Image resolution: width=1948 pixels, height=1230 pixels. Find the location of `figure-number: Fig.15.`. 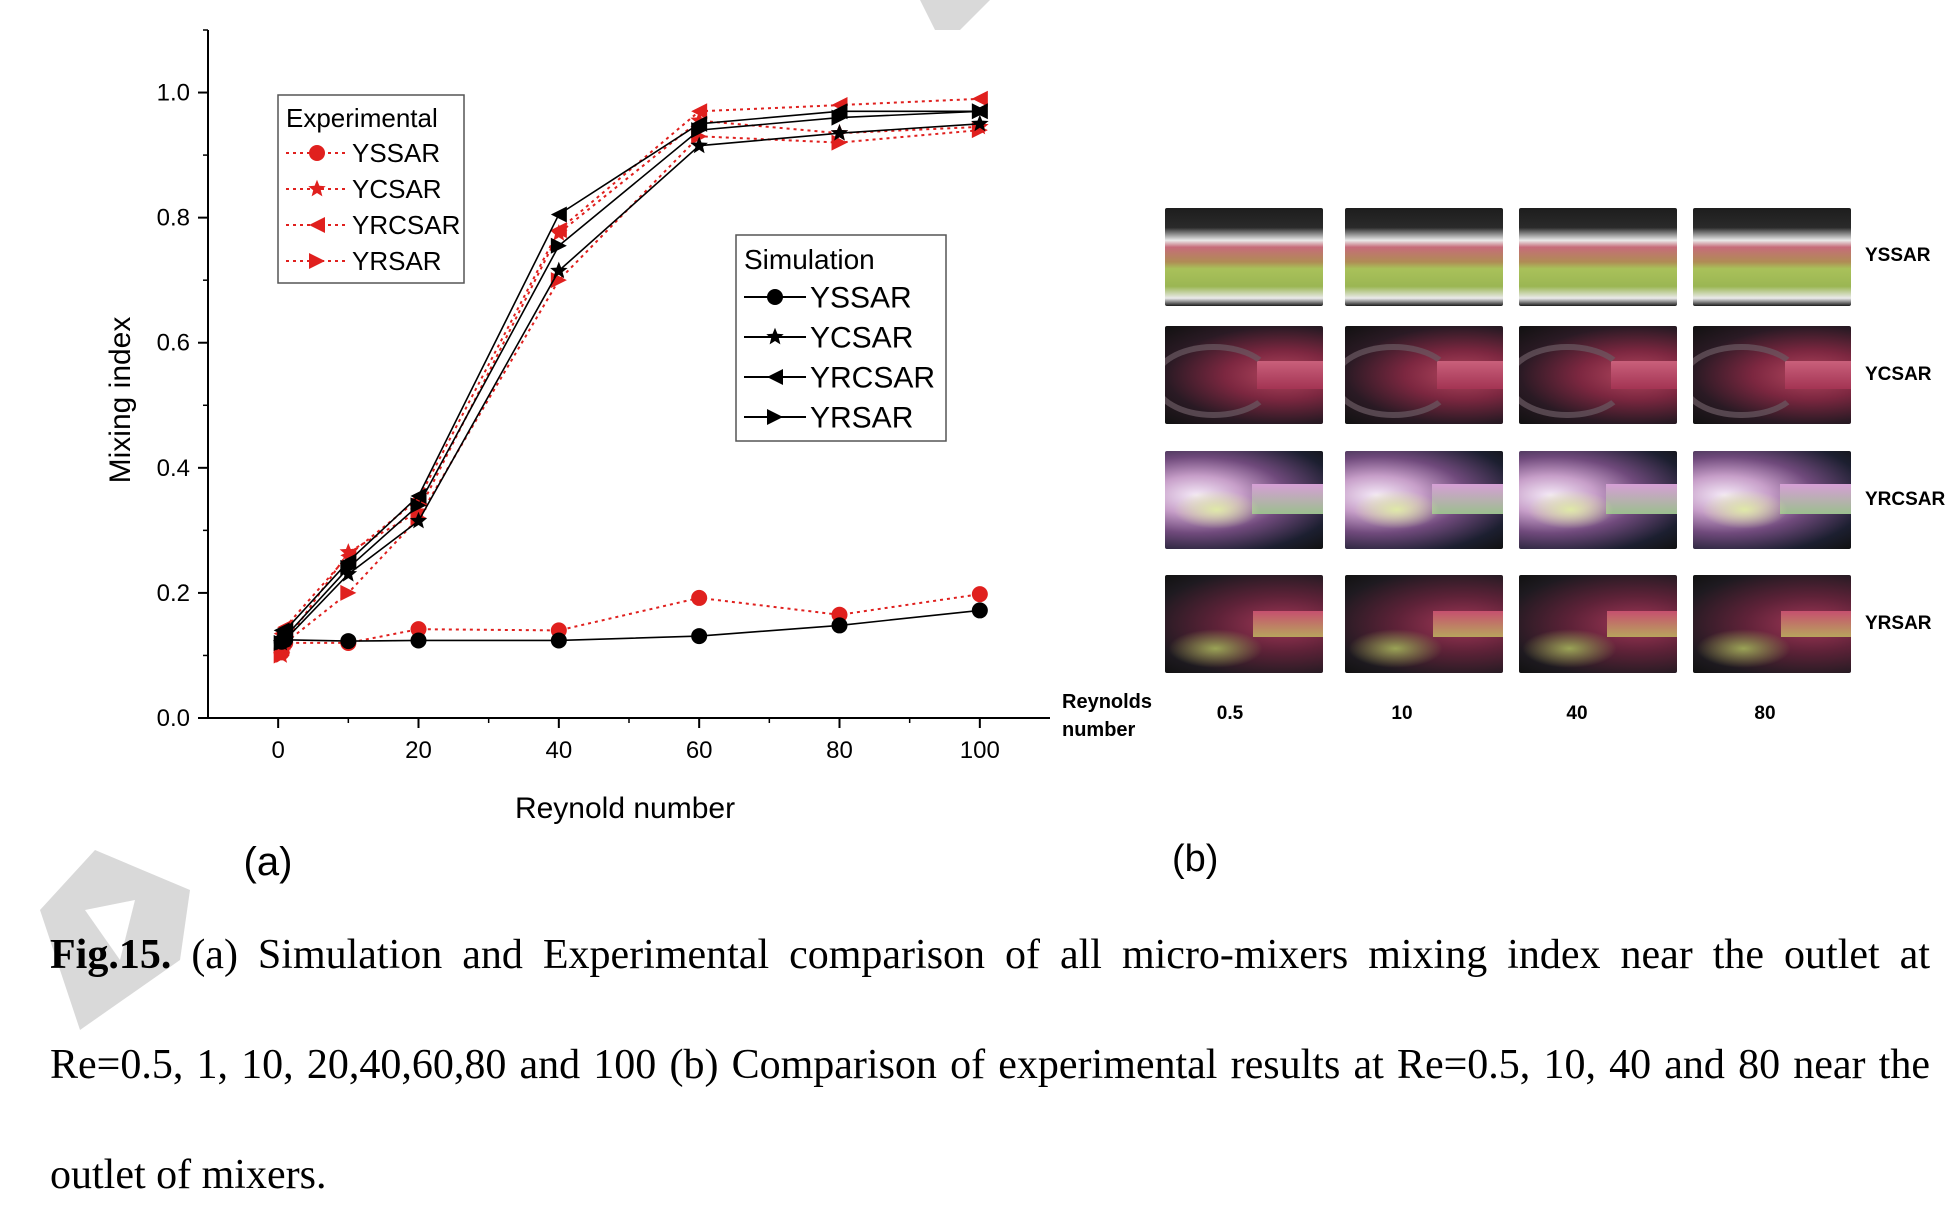

figure-number: Fig.15. is located at coordinates (111, 955).